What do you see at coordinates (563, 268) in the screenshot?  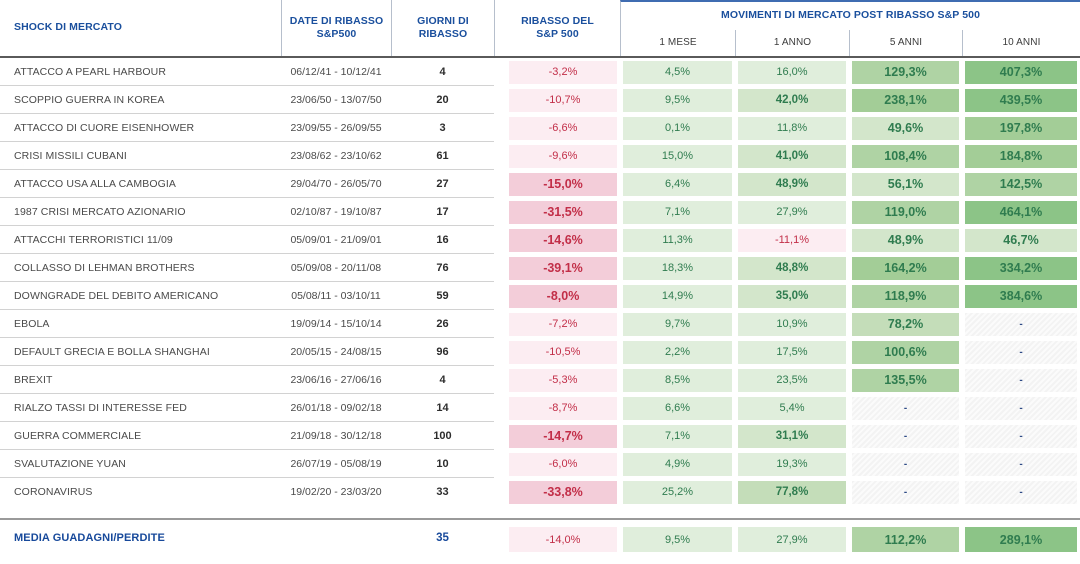 I see `pct-value: -39,1%` at bounding box center [563, 268].